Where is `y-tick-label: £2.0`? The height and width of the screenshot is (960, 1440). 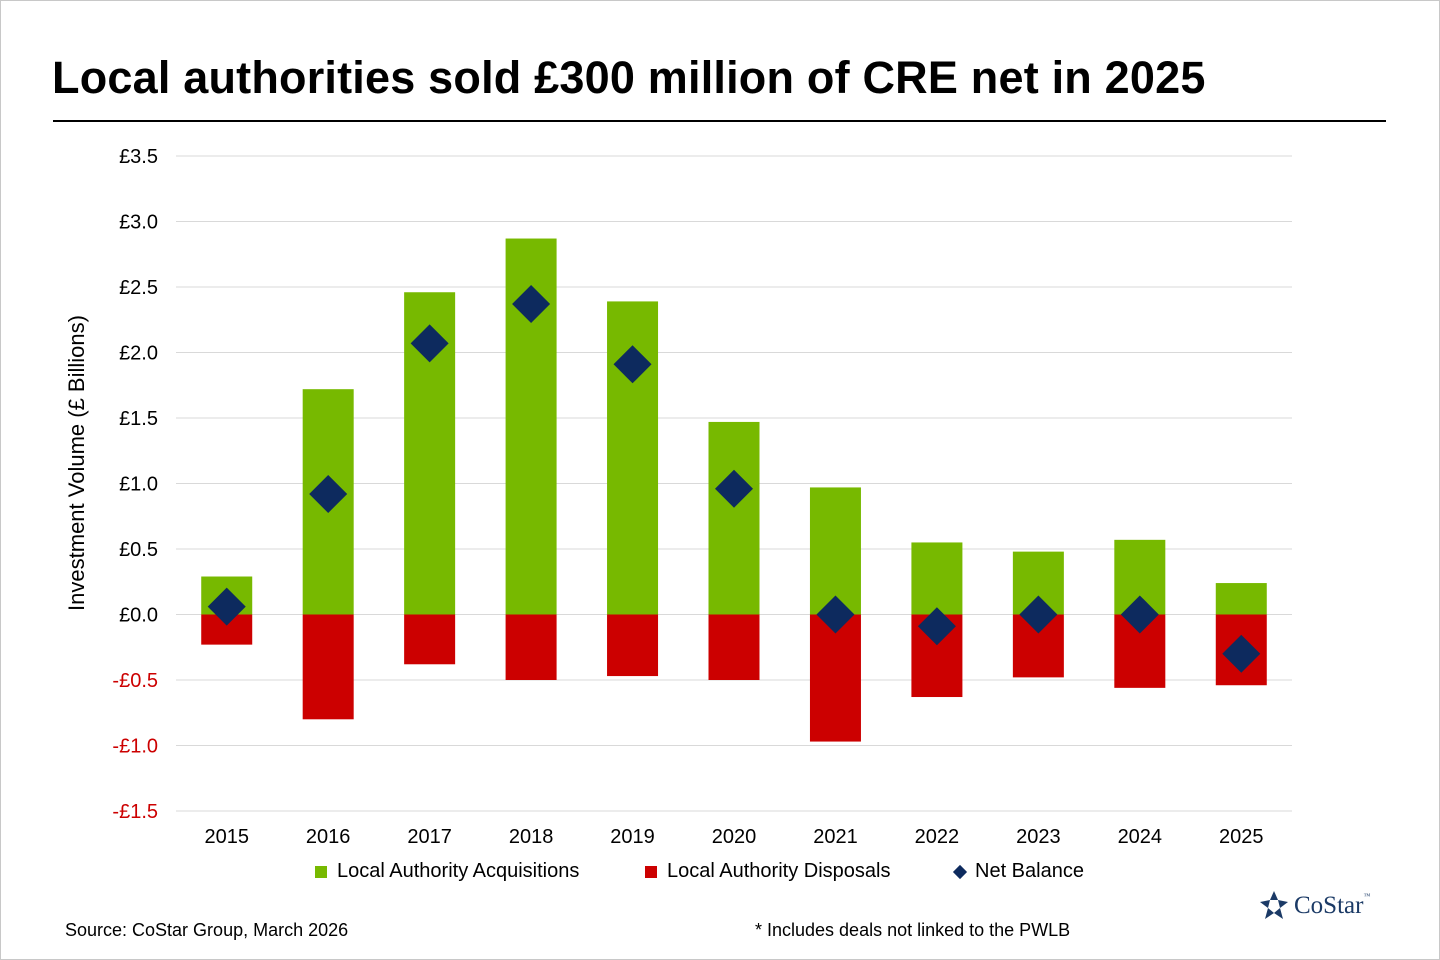
y-tick-label: £2.0 is located at coordinates (138, 354).